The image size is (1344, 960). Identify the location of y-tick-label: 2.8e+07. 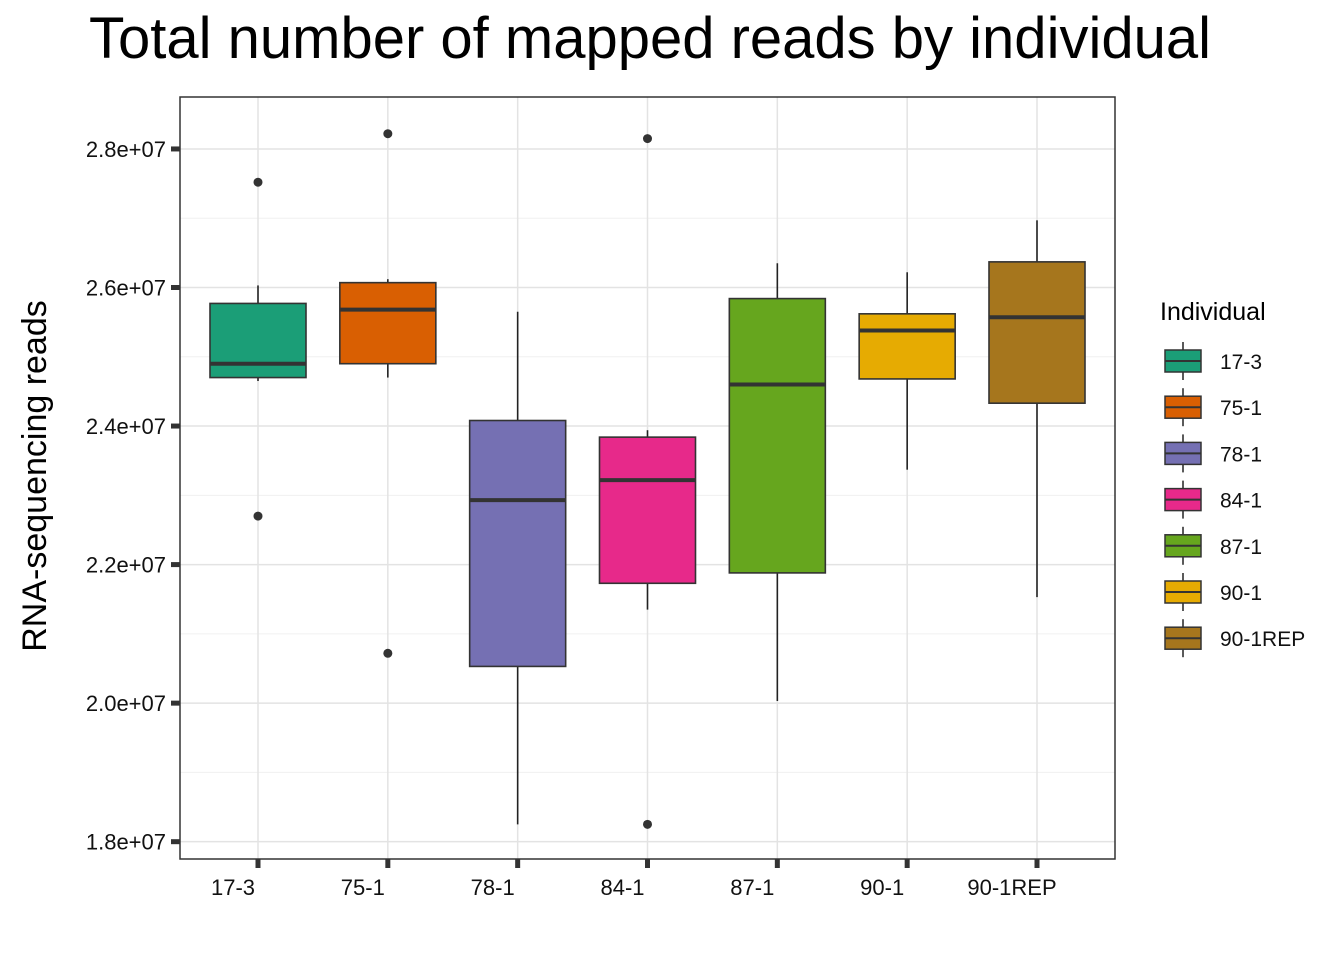
(126, 149).